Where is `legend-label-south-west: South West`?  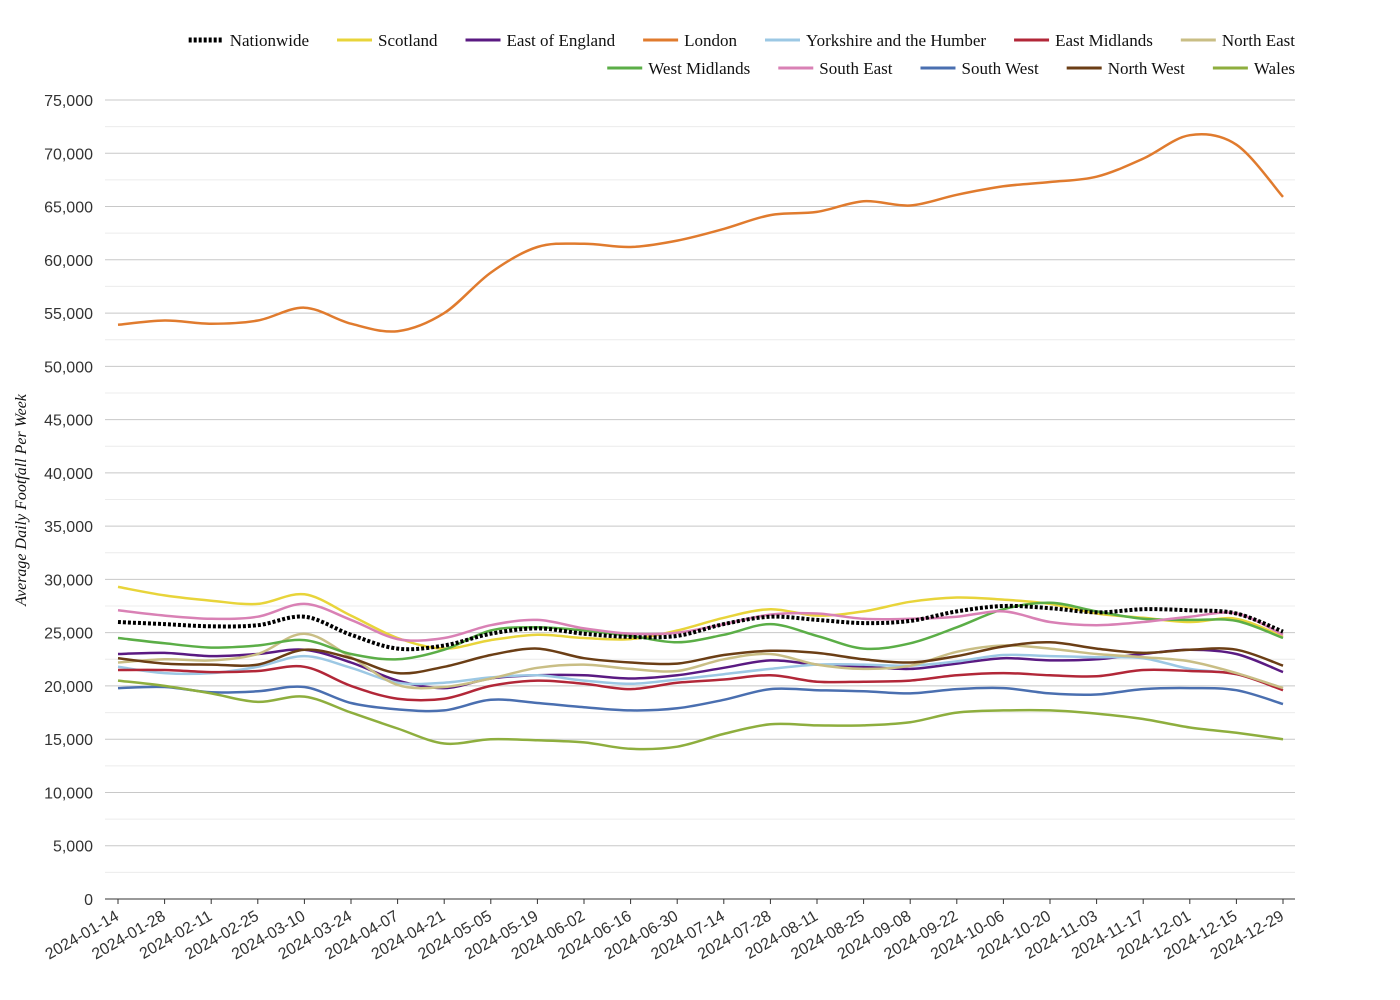
legend-label-south-west: South West is located at coordinates (999, 68).